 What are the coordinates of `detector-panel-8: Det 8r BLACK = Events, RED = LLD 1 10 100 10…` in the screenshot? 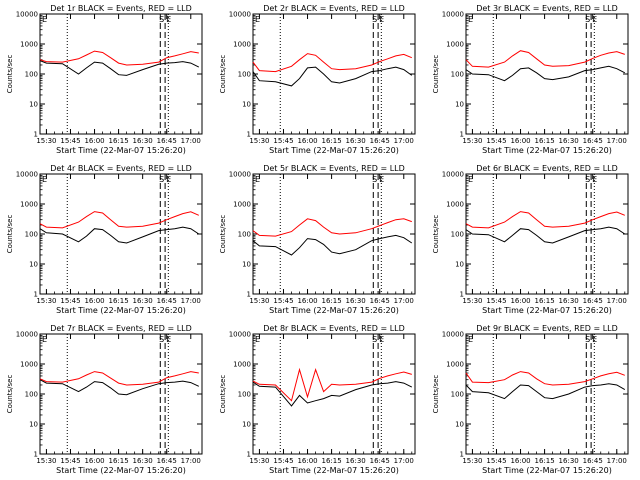 It's located at (317, 399).